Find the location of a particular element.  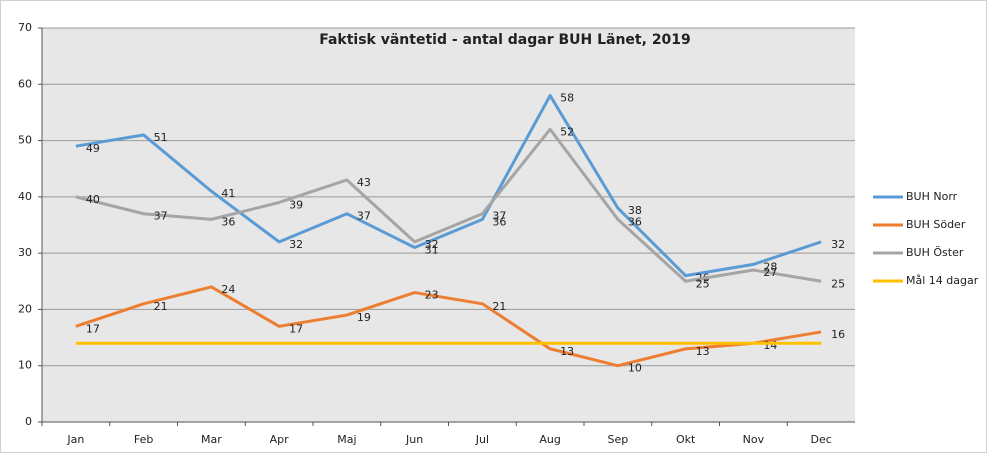

legend-label: Mål 14 dagar is located at coordinates (942, 280).